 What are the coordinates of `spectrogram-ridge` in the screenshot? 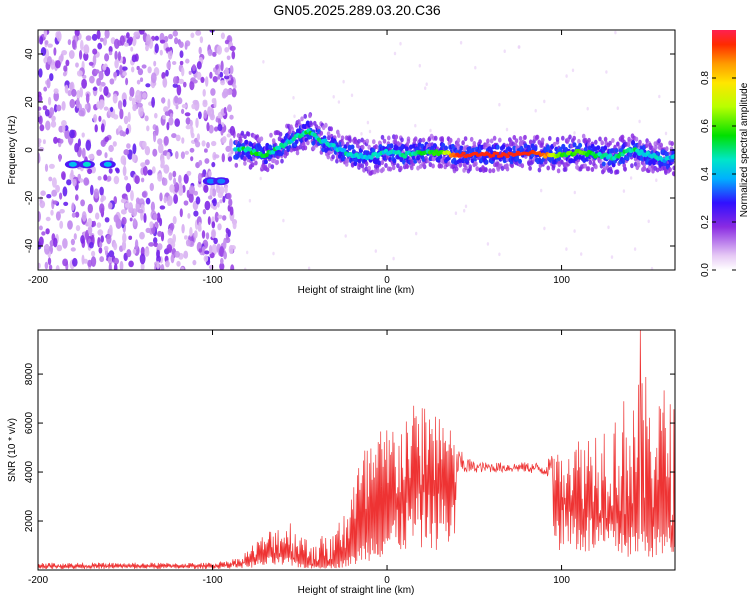 It's located at (369, 149).